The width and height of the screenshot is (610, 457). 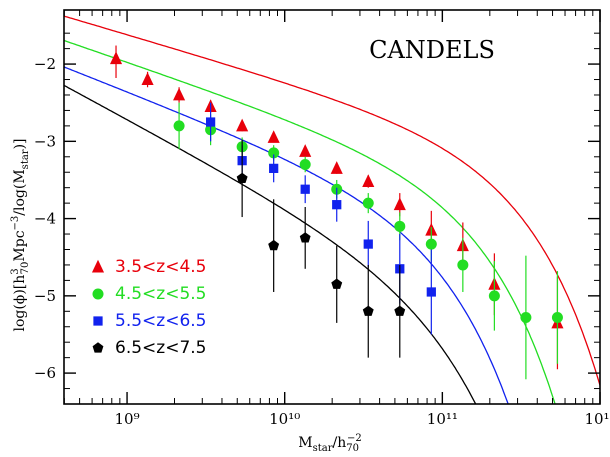 What do you see at coordinates (127, 419) in the screenshot?
I see `x-tick-label: 10⁹` at bounding box center [127, 419].